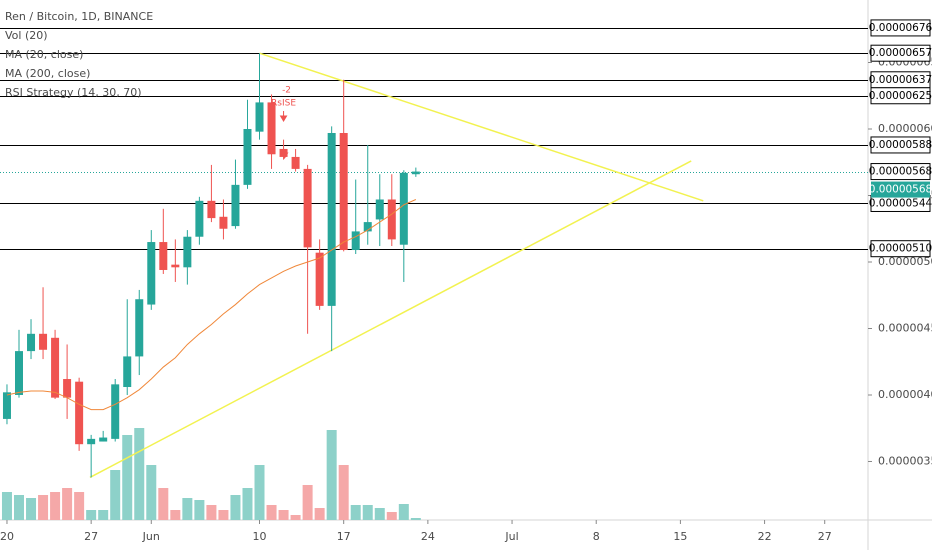 This screenshot has width=932, height=550. I want to click on level-label: 0.00000625, so click(900, 96).